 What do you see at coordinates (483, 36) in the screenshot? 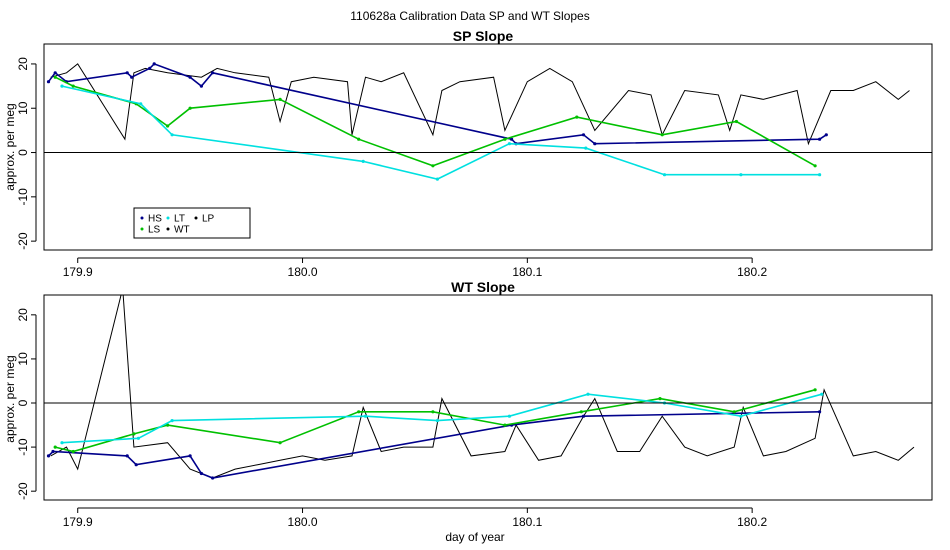
I see `sp-slope-title: SP Slope` at bounding box center [483, 36].